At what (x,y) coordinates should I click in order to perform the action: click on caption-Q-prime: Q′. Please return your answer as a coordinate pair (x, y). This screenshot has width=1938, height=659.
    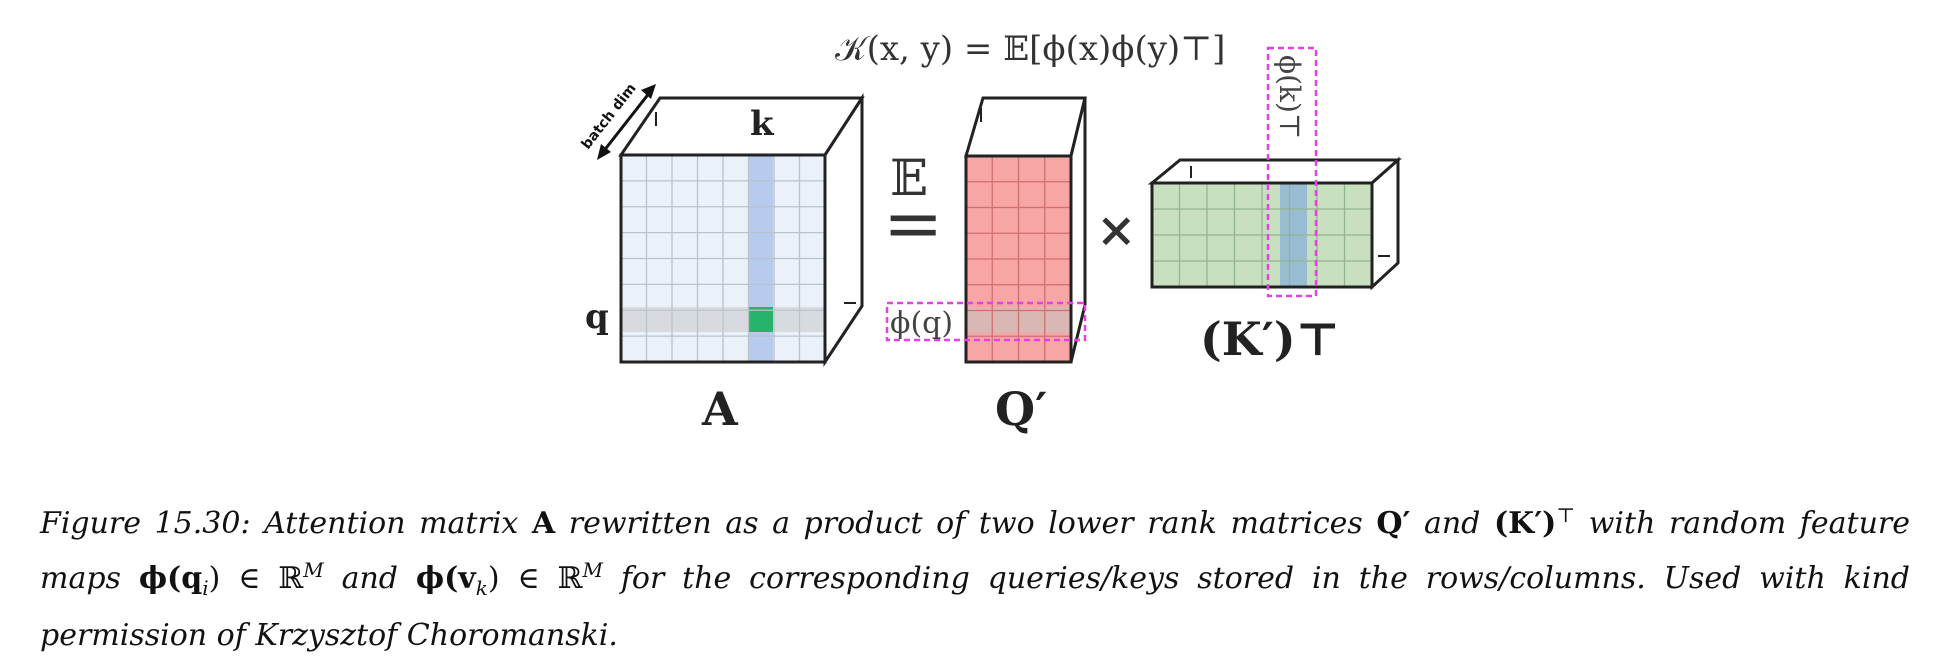
    Looking at the image, I should click on (1393, 523).